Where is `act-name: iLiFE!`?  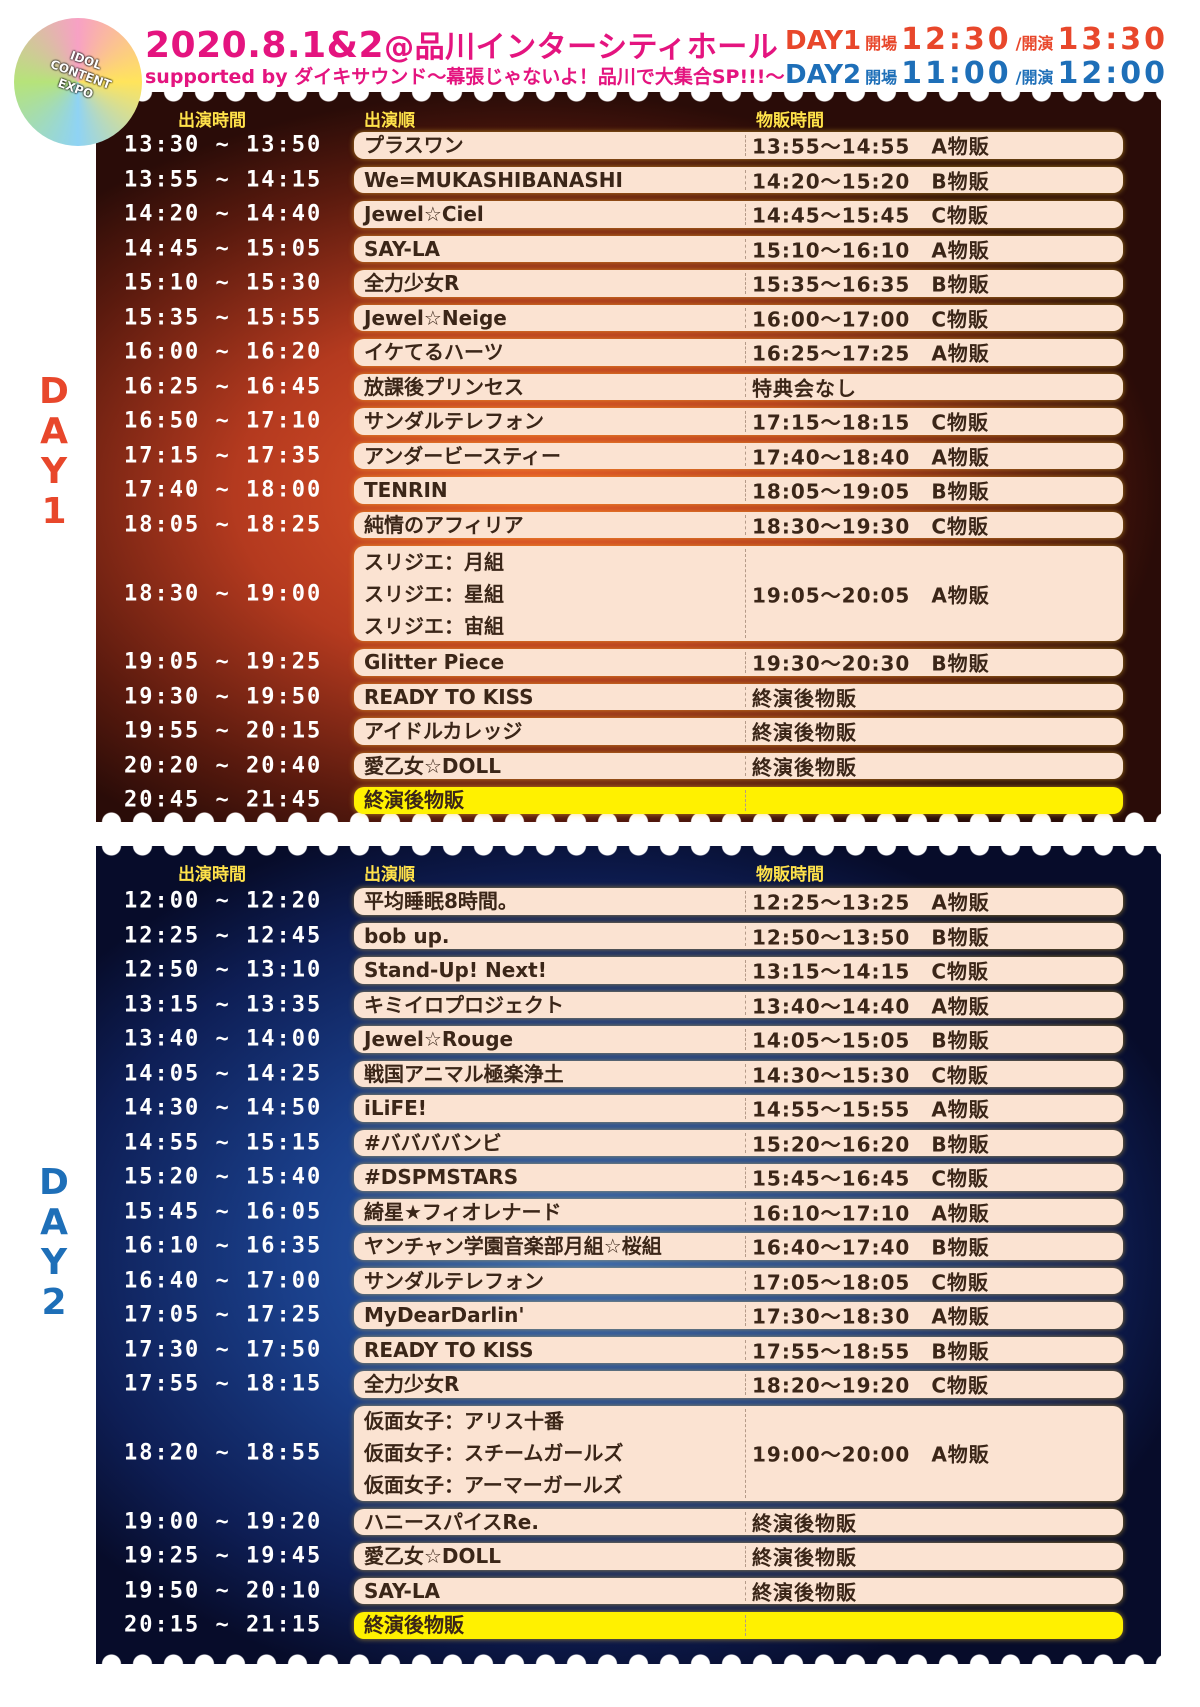 act-name: iLiFE! is located at coordinates (395, 1108).